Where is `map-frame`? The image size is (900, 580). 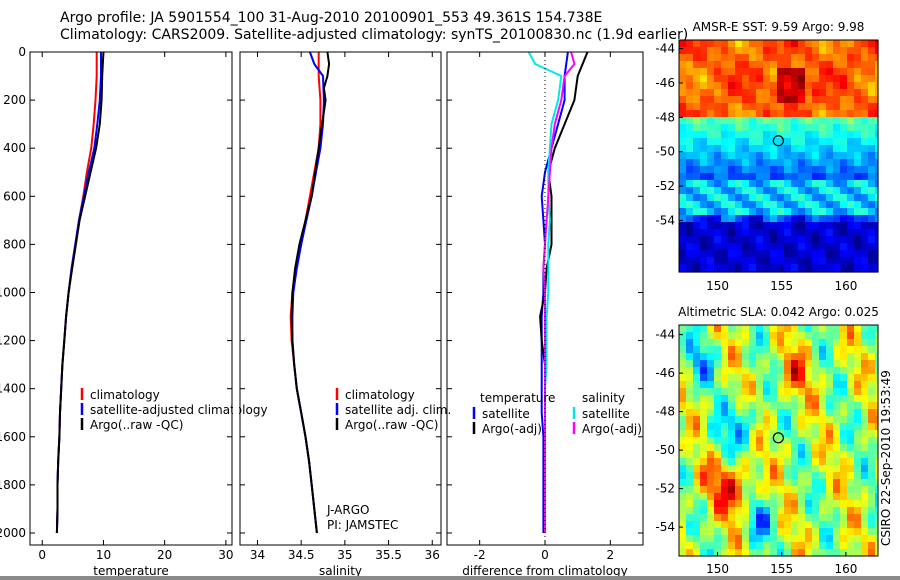
map-frame is located at coordinates (778, 156).